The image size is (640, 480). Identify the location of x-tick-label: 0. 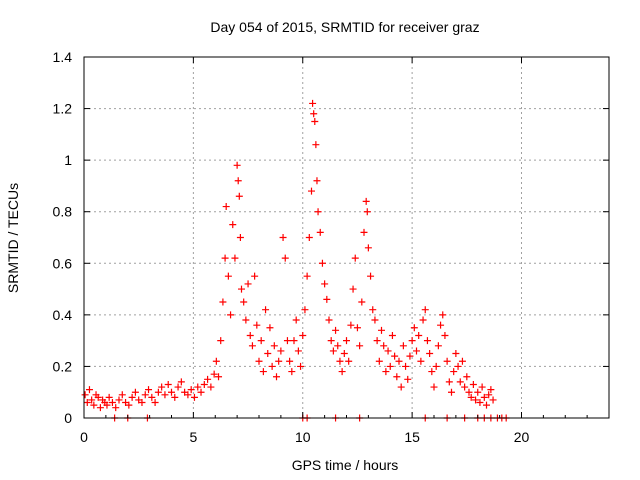
(84, 437).